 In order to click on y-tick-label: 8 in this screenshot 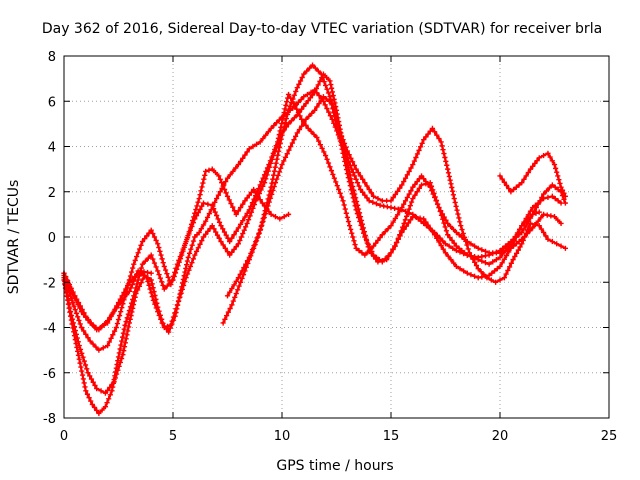, I will do `click(52, 57)`.